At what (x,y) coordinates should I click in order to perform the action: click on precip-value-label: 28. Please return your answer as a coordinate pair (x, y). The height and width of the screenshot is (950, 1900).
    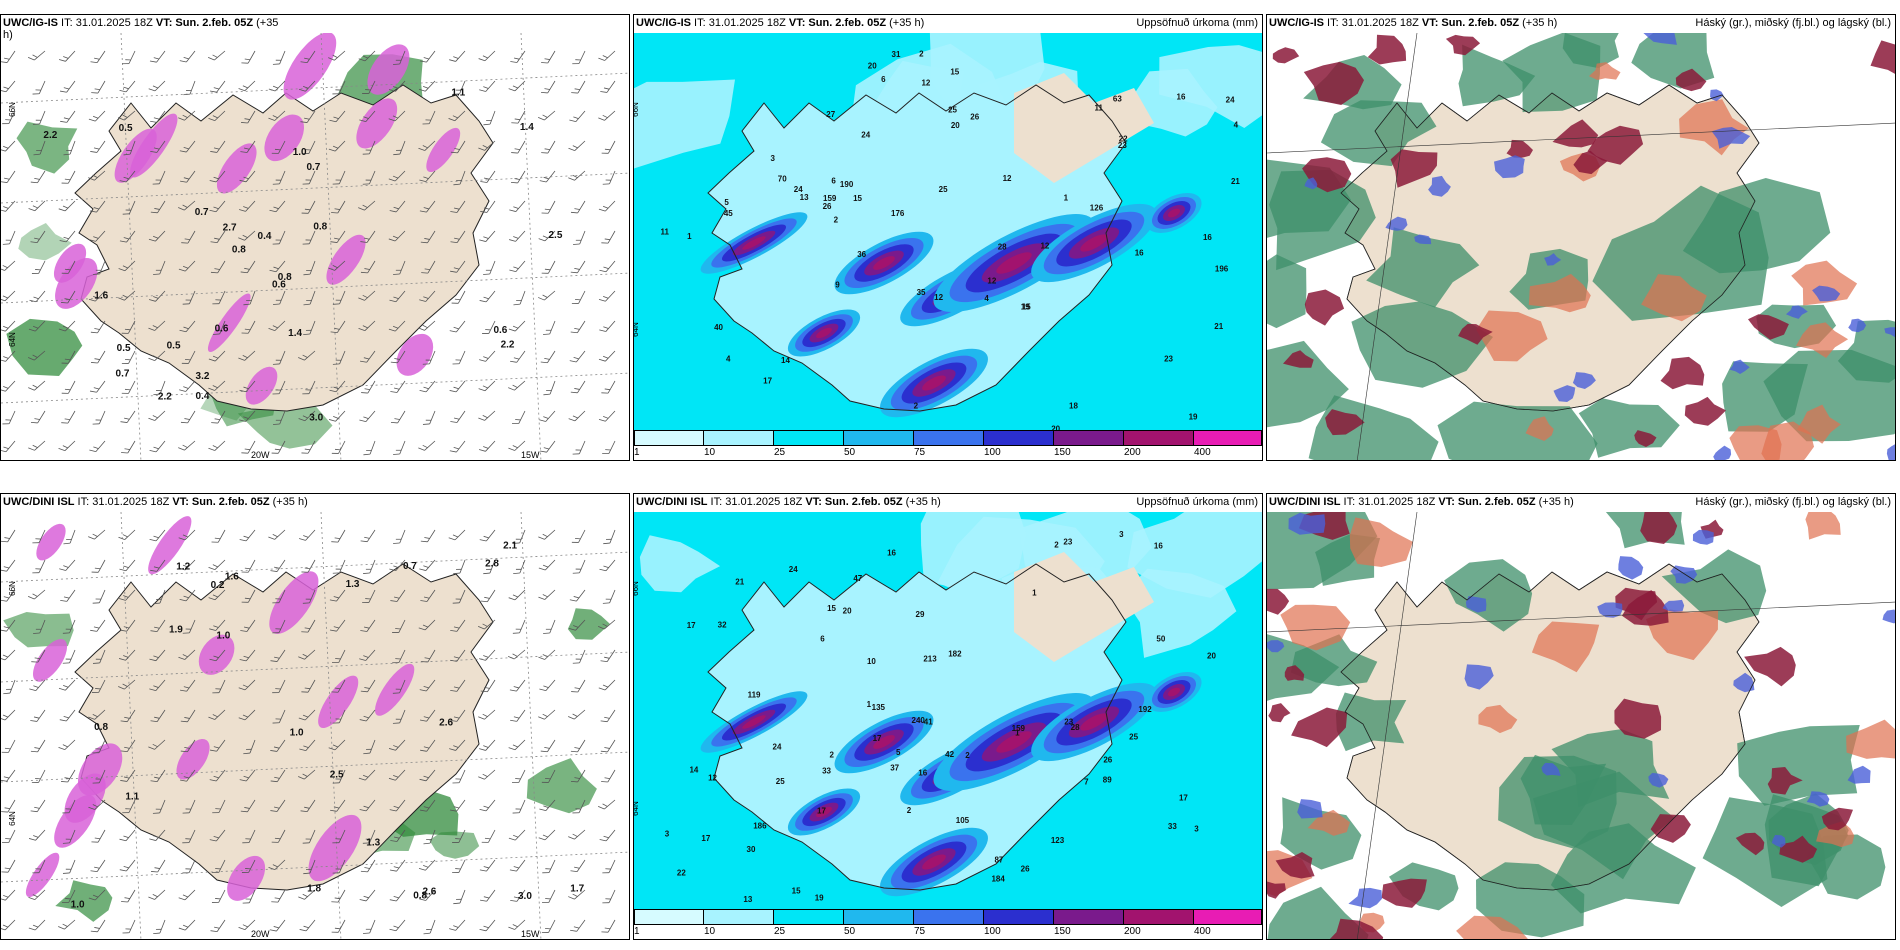
    Looking at the image, I should click on (1075, 727).